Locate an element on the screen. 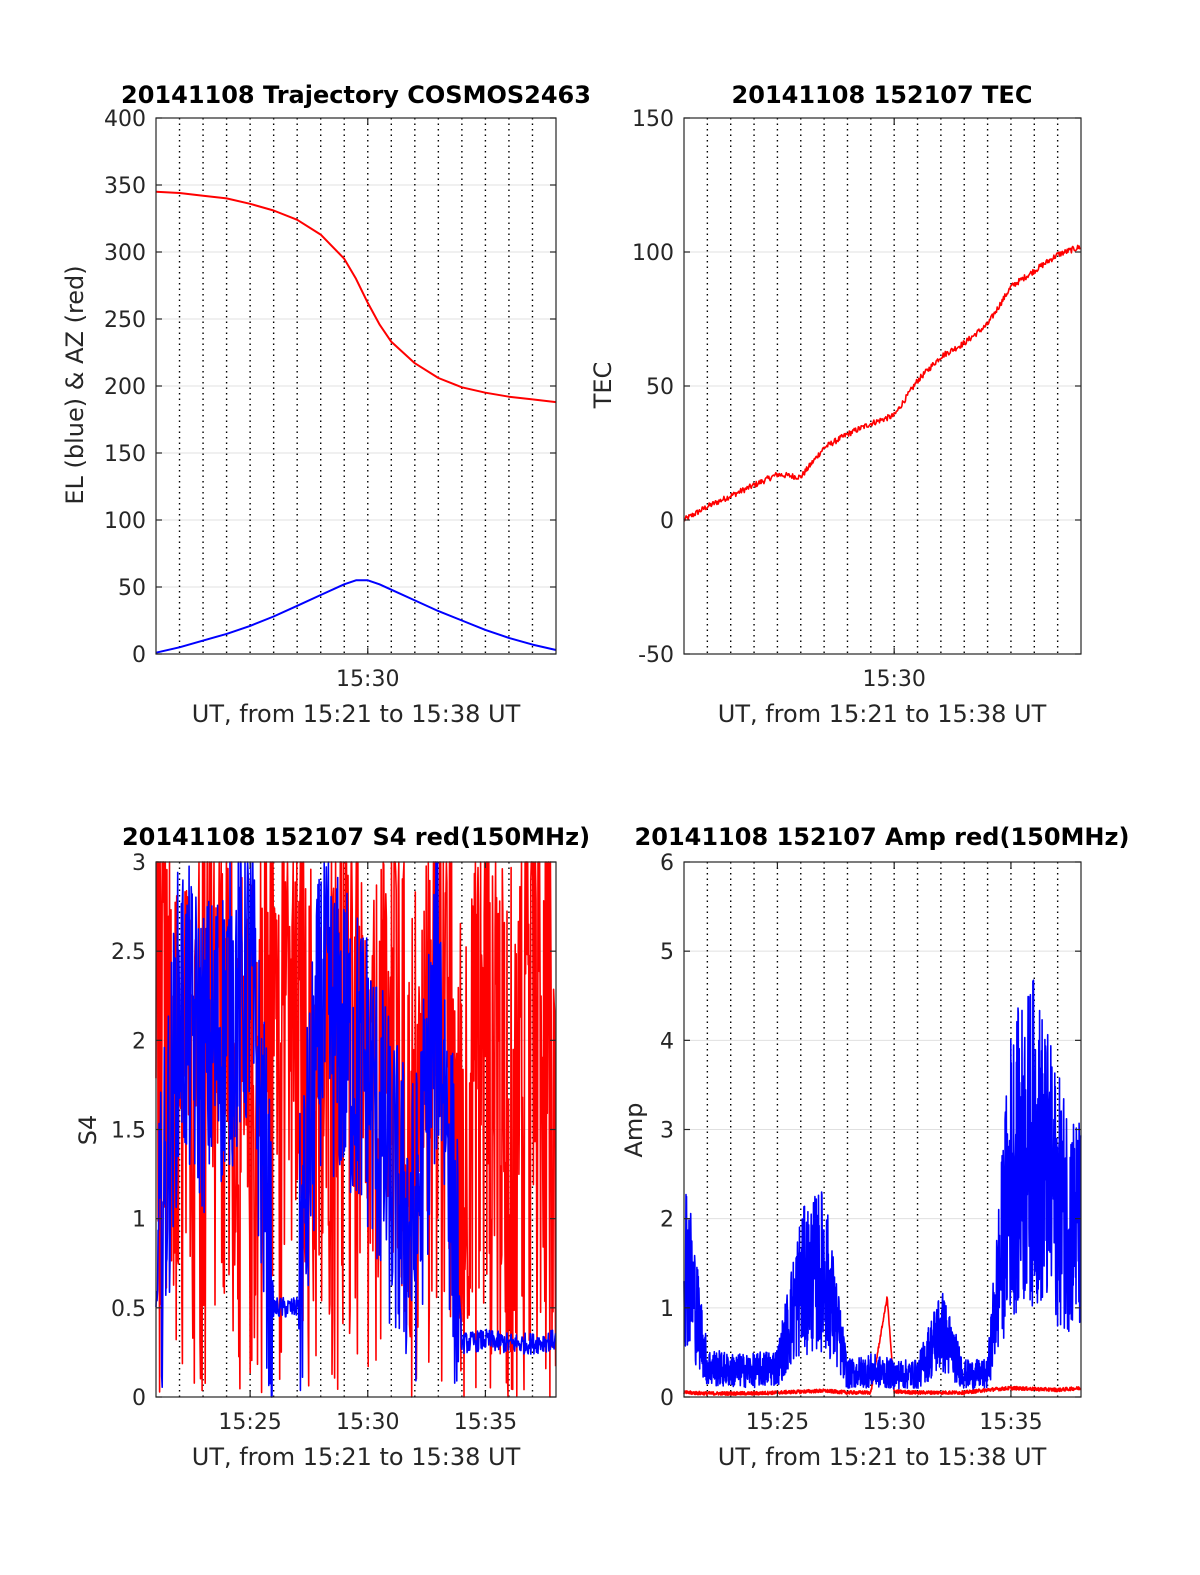 Image resolution: width=1200 pixels, height=1575 pixels. trajectory-ytick-label: 0 is located at coordinates (139, 655).